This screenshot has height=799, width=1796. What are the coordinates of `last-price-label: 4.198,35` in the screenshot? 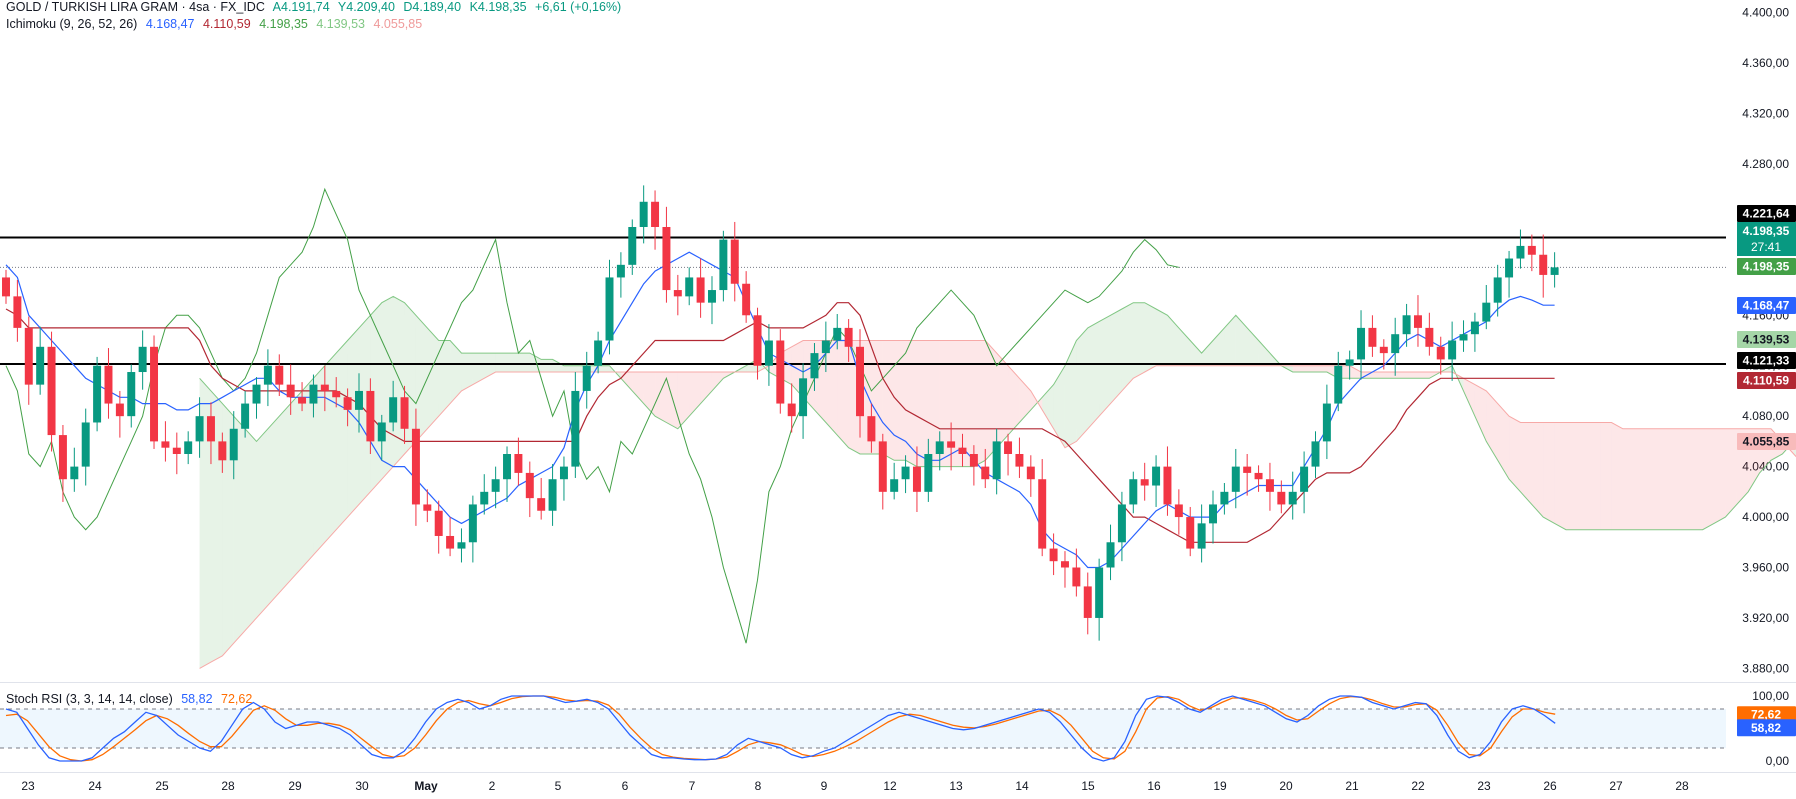 It's located at (1766, 231).